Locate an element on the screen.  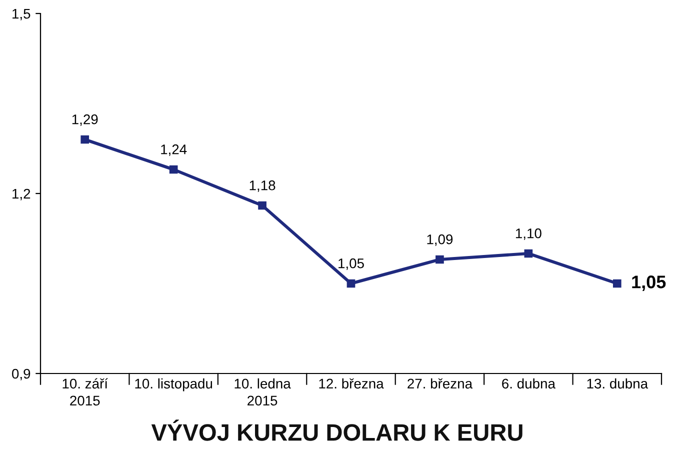
x-tick-label: 12. března is located at coordinates (351, 383).